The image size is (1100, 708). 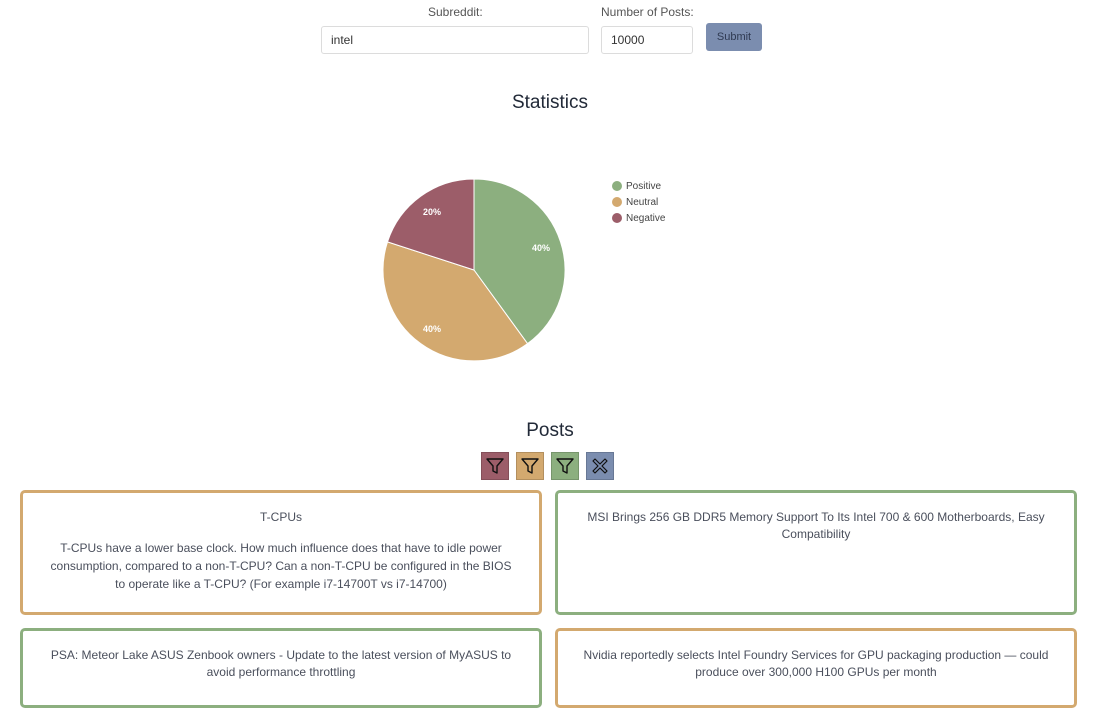 I want to click on filter-neutral-button, so click(x=530, y=466).